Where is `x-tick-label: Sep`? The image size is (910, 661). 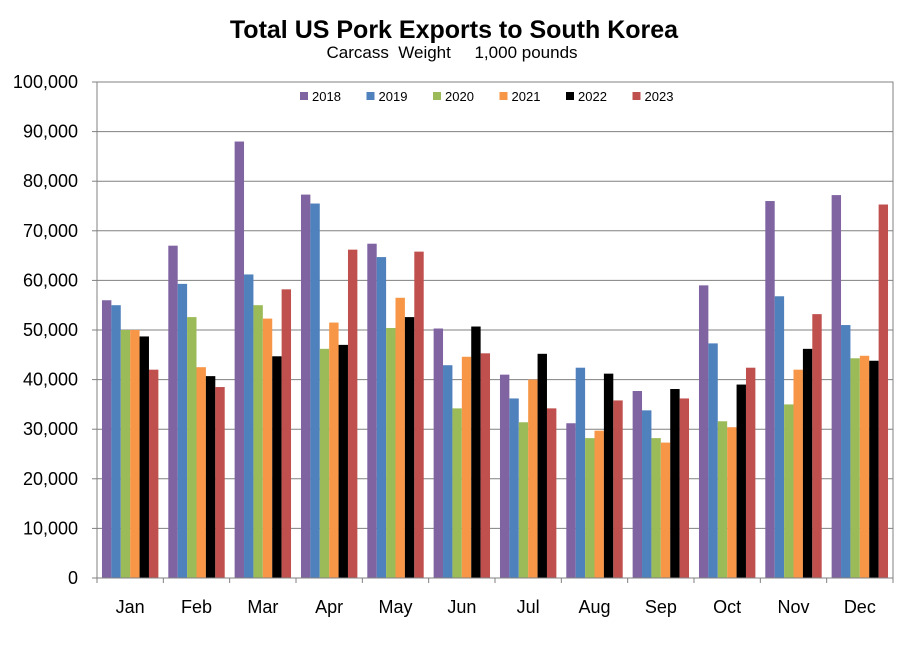 x-tick-label: Sep is located at coordinates (661, 607).